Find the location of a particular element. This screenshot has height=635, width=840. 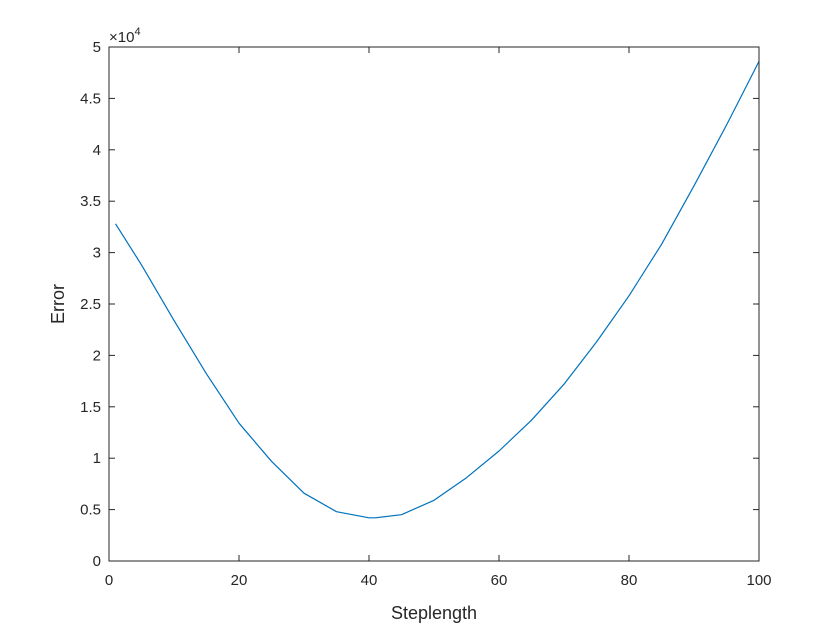

y-tick-label: 2 is located at coordinates (97, 355).